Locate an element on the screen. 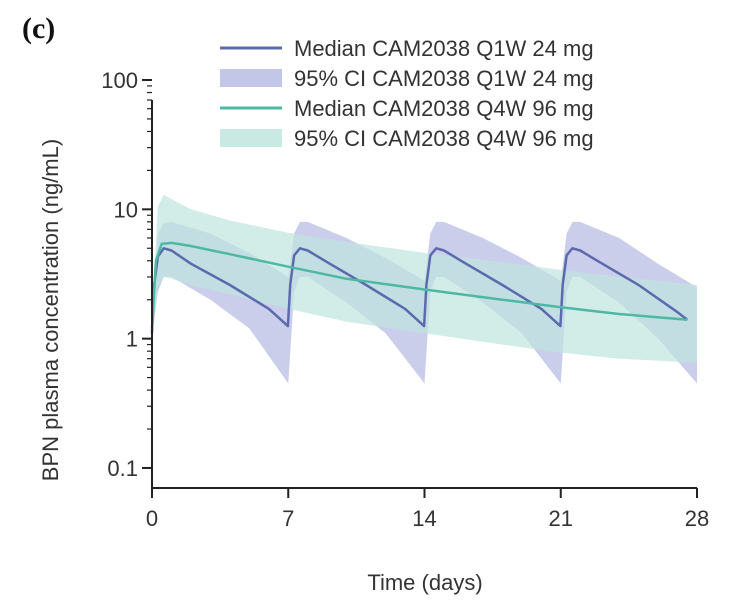 Image resolution: width=736 pixels, height=603 pixels. x-tick-label: 7 is located at coordinates (288, 518).